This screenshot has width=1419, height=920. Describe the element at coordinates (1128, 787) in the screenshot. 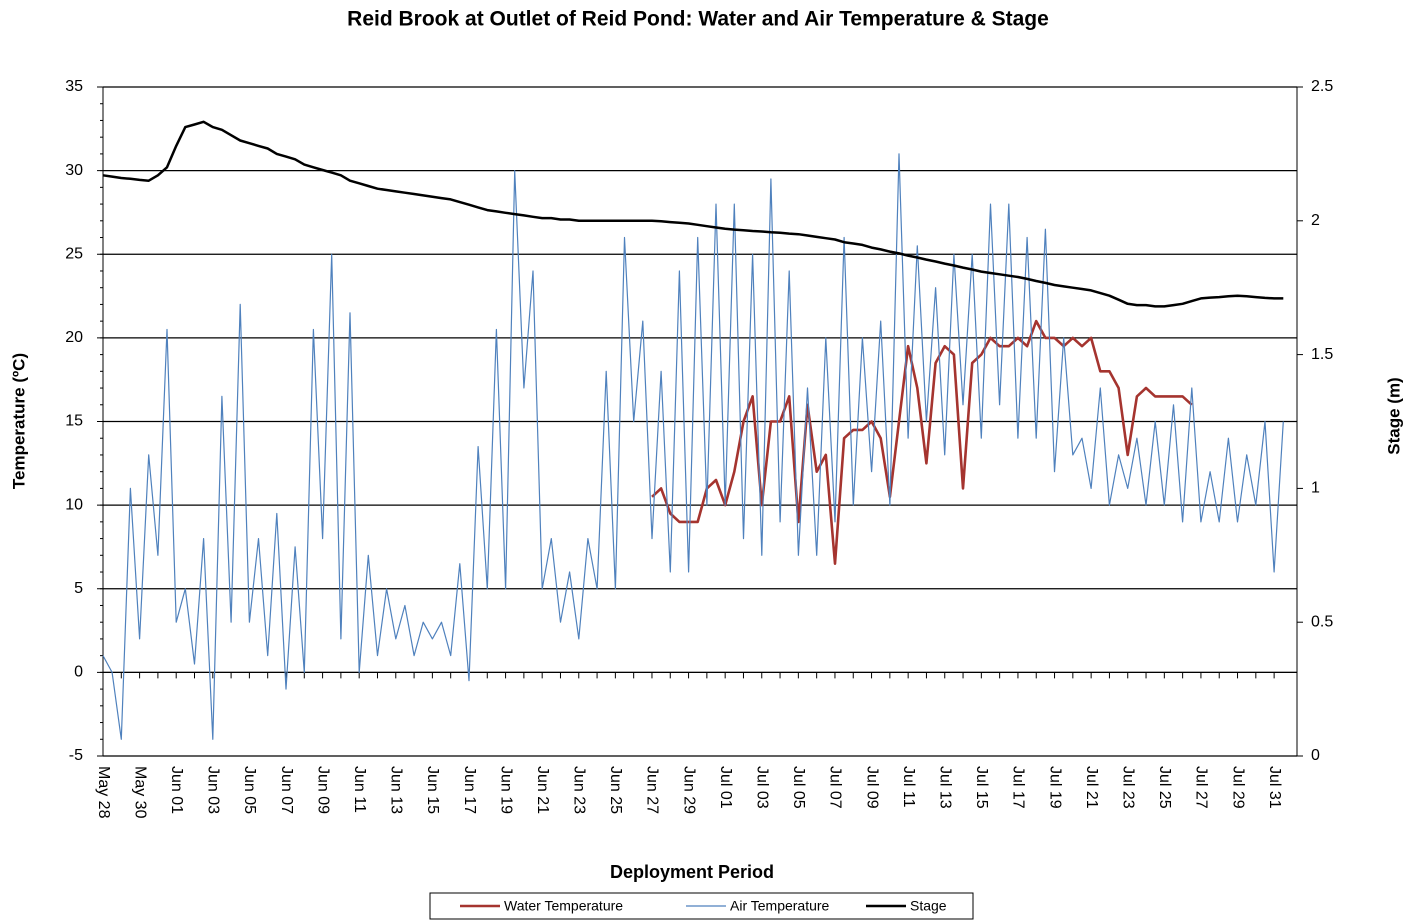

I see `x-tick-label: Jul 23` at that location.